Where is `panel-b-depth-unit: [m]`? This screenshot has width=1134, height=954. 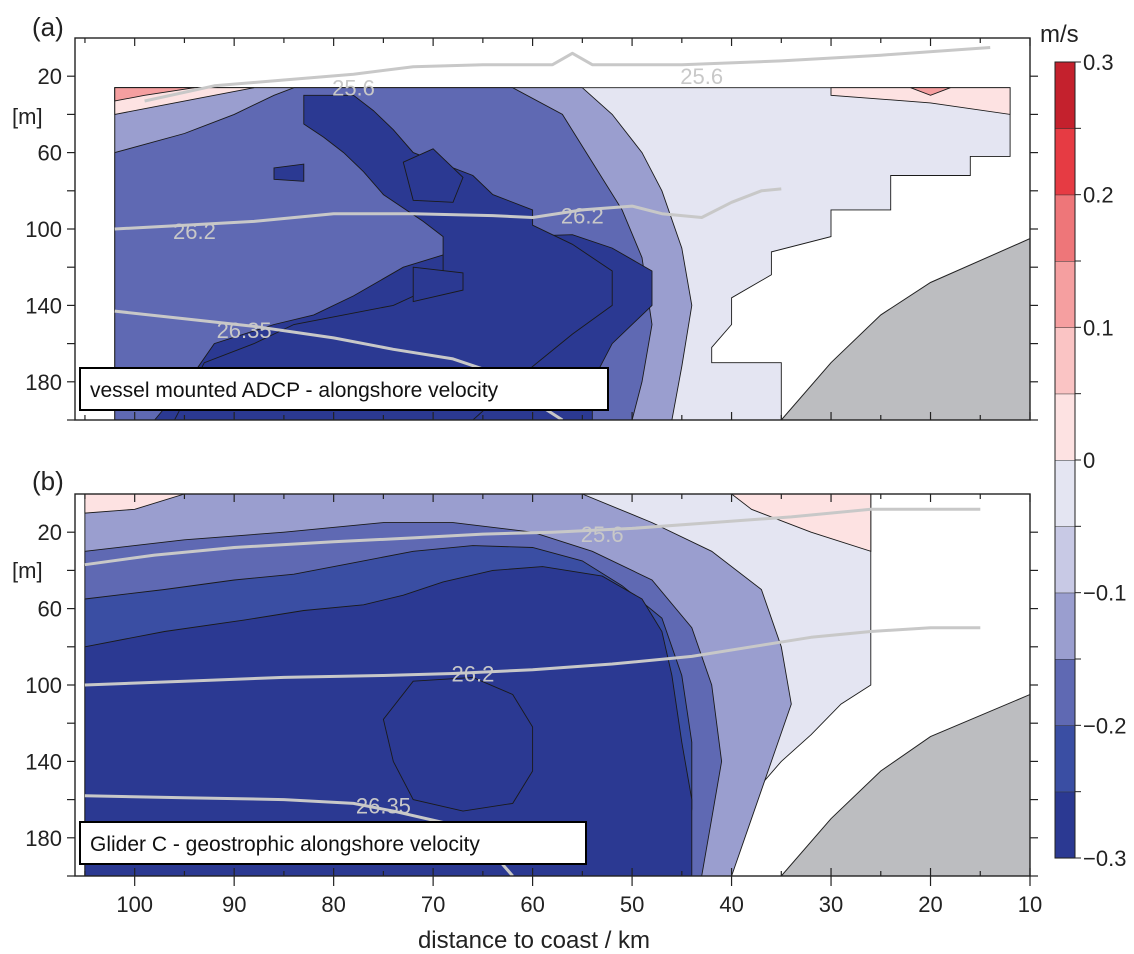 panel-b-depth-unit: [m] is located at coordinates (27, 570).